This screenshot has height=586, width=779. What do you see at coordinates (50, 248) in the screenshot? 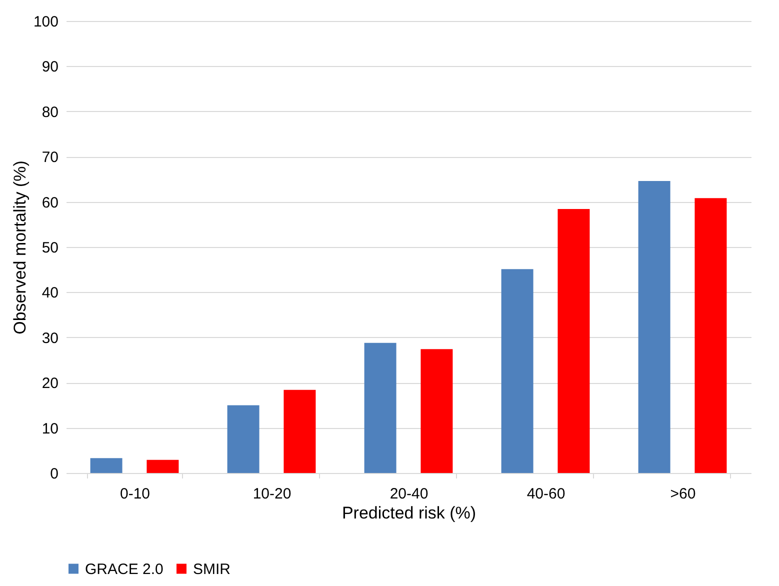
I see `y-tick-label: 50` at bounding box center [50, 248].